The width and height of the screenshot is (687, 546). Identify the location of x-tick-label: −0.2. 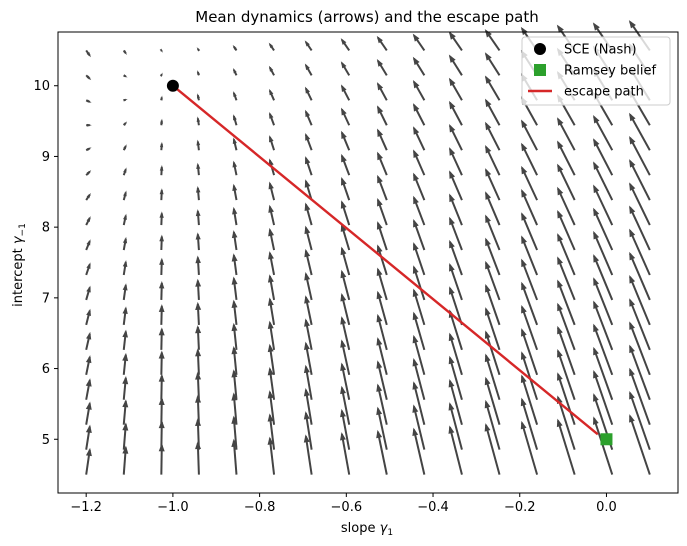
(520, 507).